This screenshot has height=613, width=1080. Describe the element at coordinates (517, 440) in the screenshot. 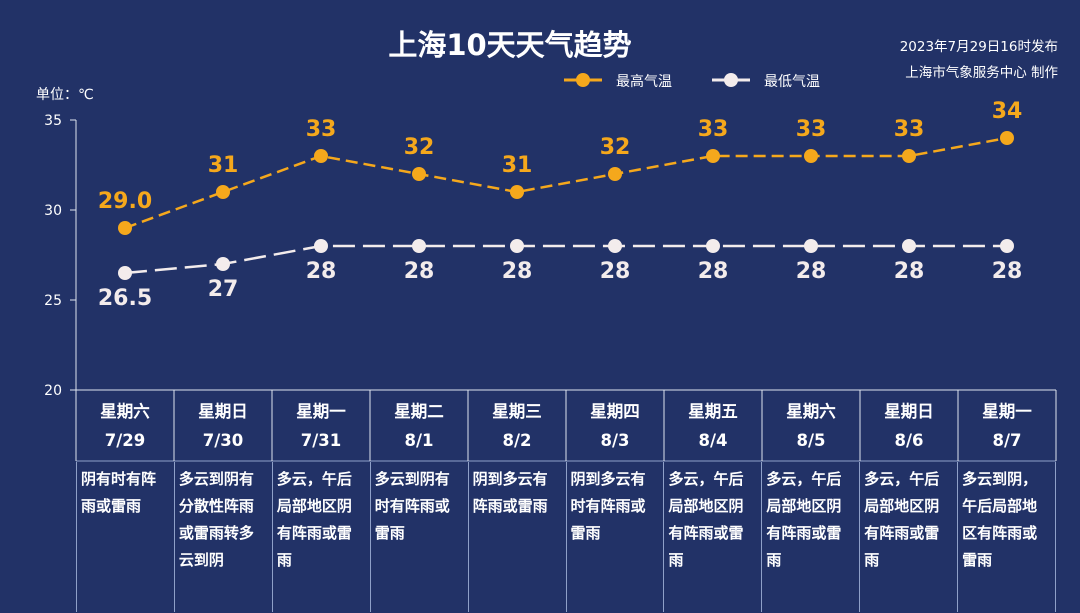

I see `date-label: 8/2` at that location.